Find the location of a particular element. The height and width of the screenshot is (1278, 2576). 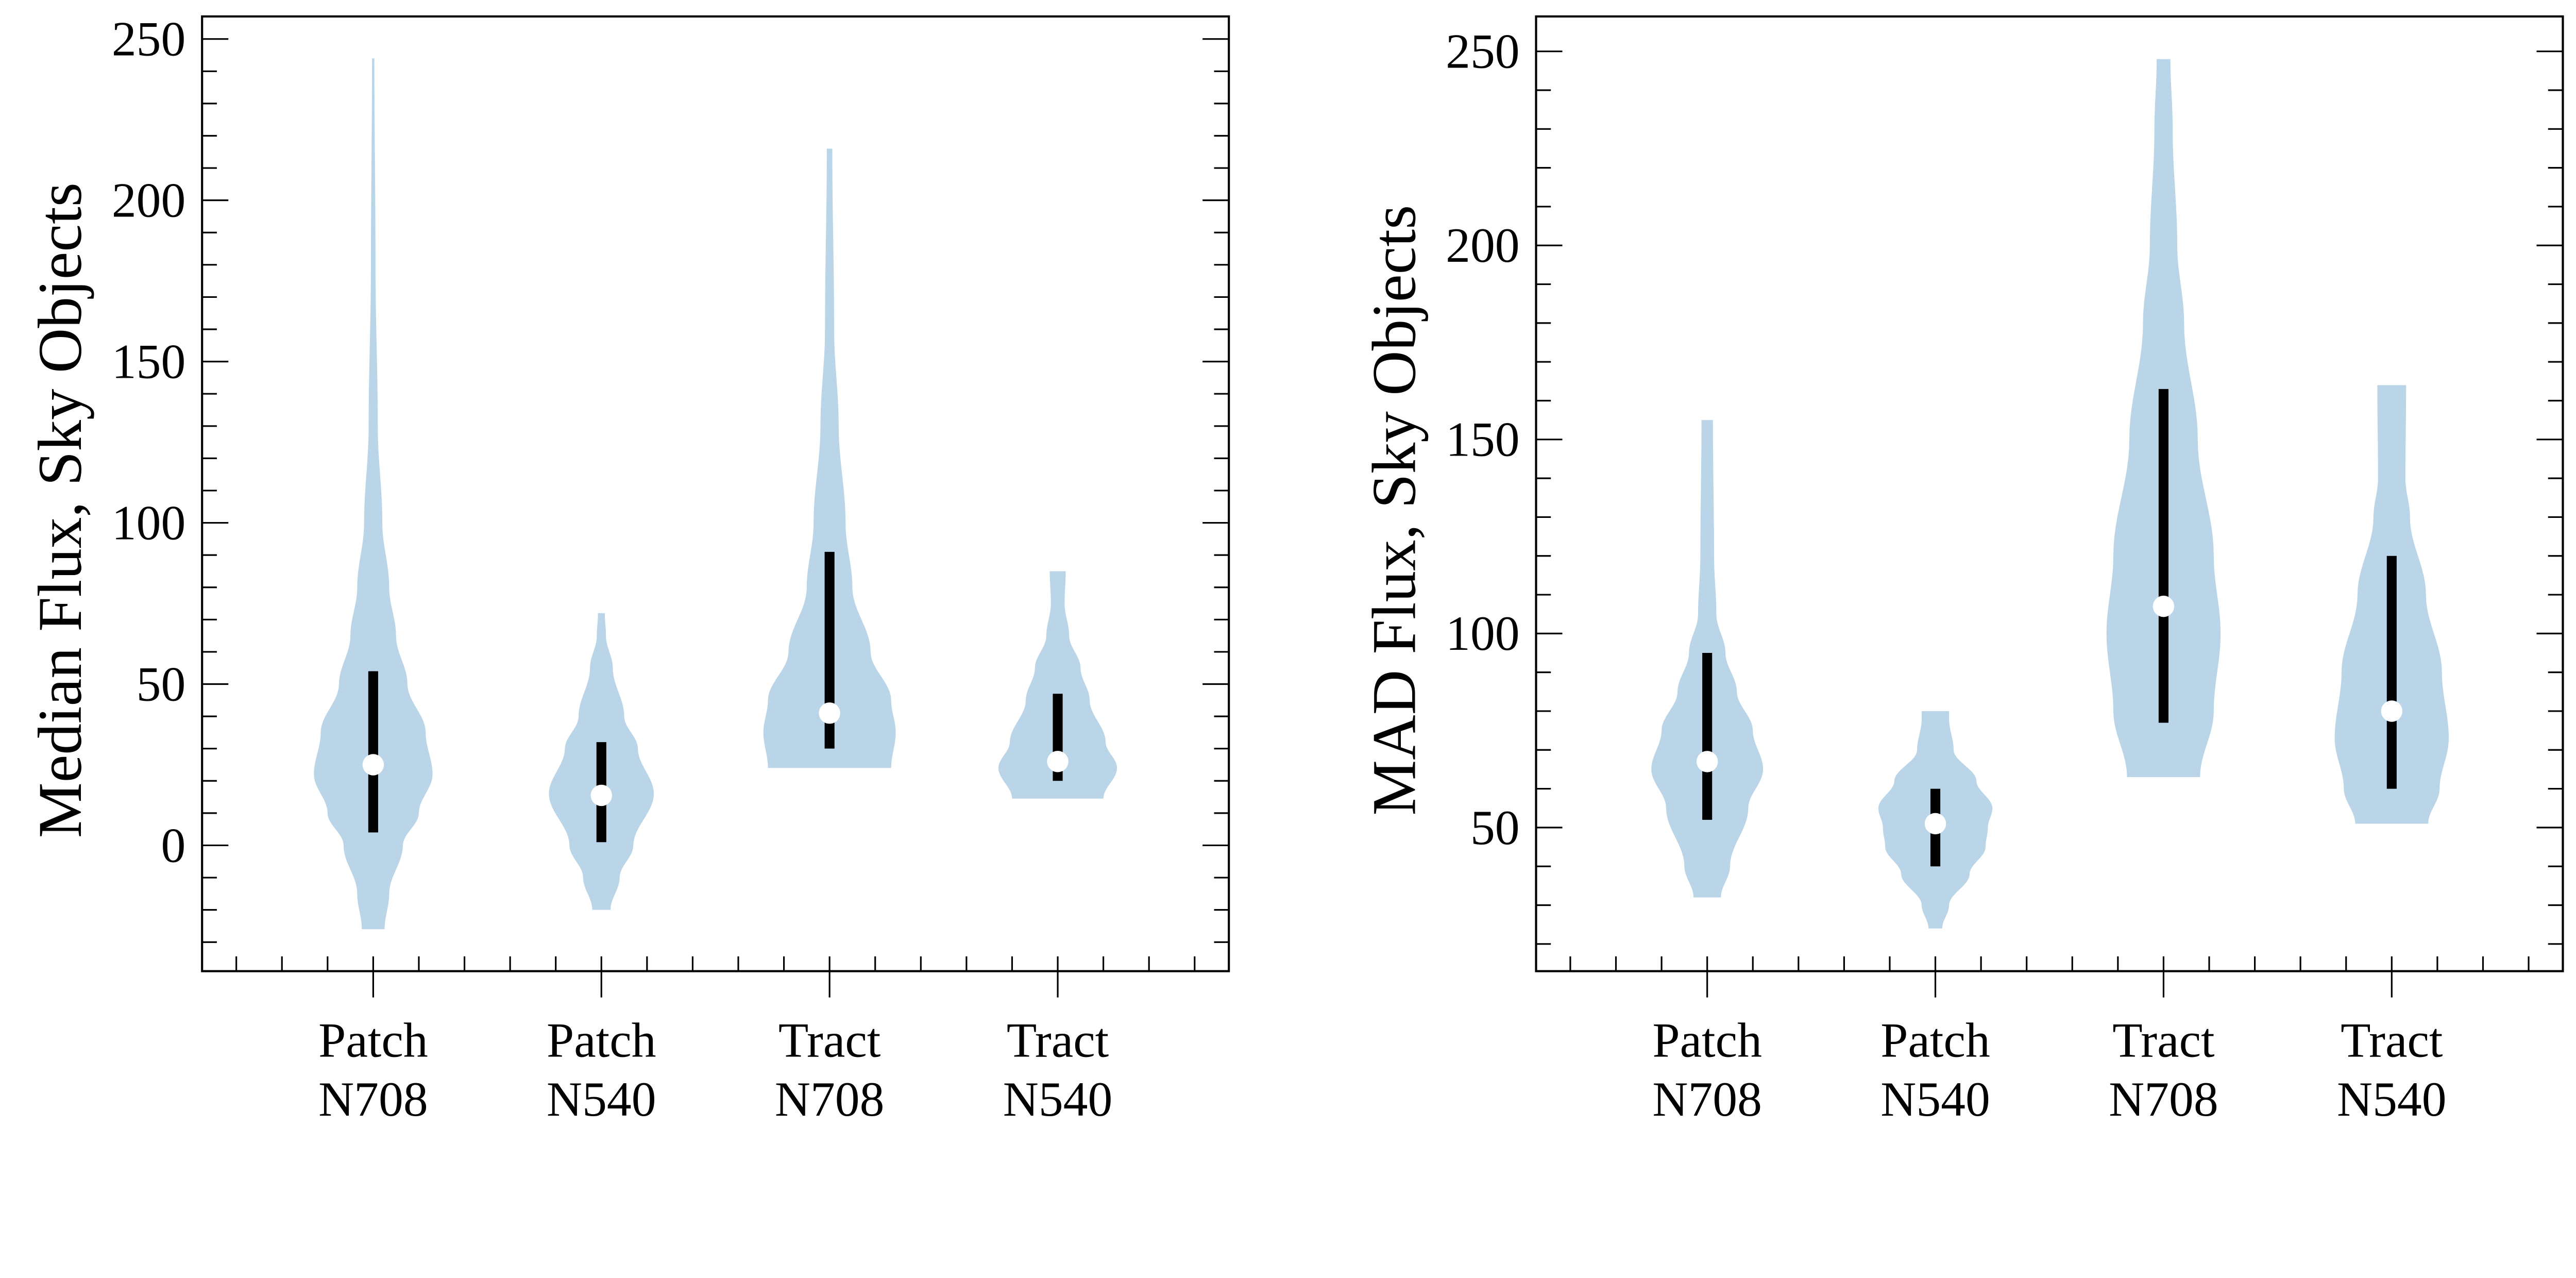

y-axis-label: MAD Flux, Sky Objects is located at coordinates (1394, 511).